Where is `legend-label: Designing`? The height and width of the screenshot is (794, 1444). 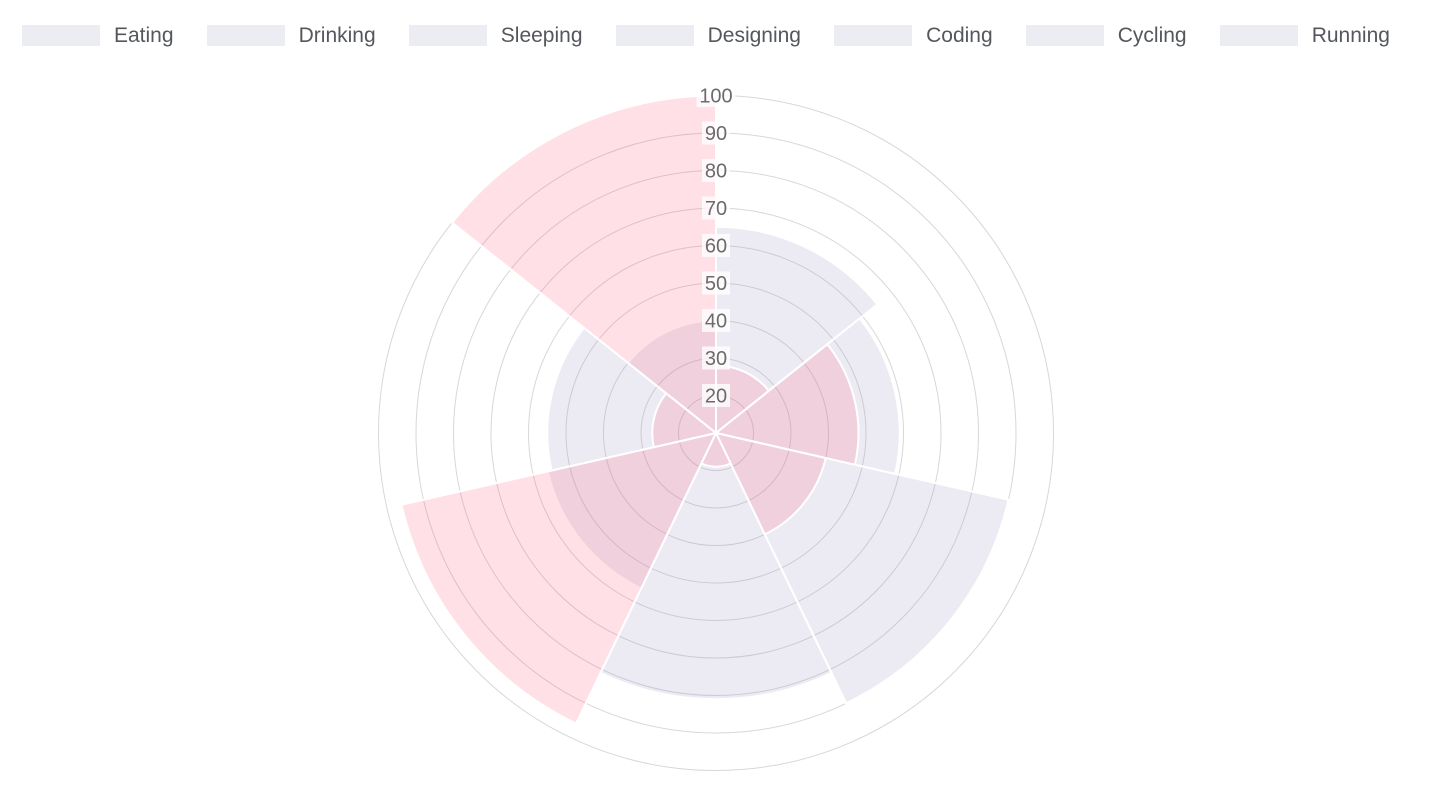 legend-label: Designing is located at coordinates (754, 35).